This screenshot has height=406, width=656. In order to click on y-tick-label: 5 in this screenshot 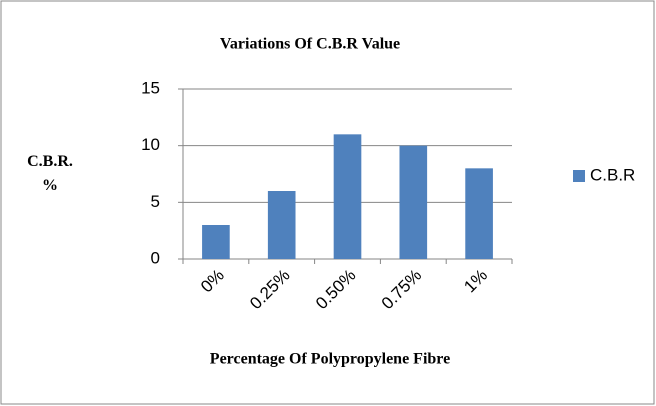, I will do `click(155, 201)`.